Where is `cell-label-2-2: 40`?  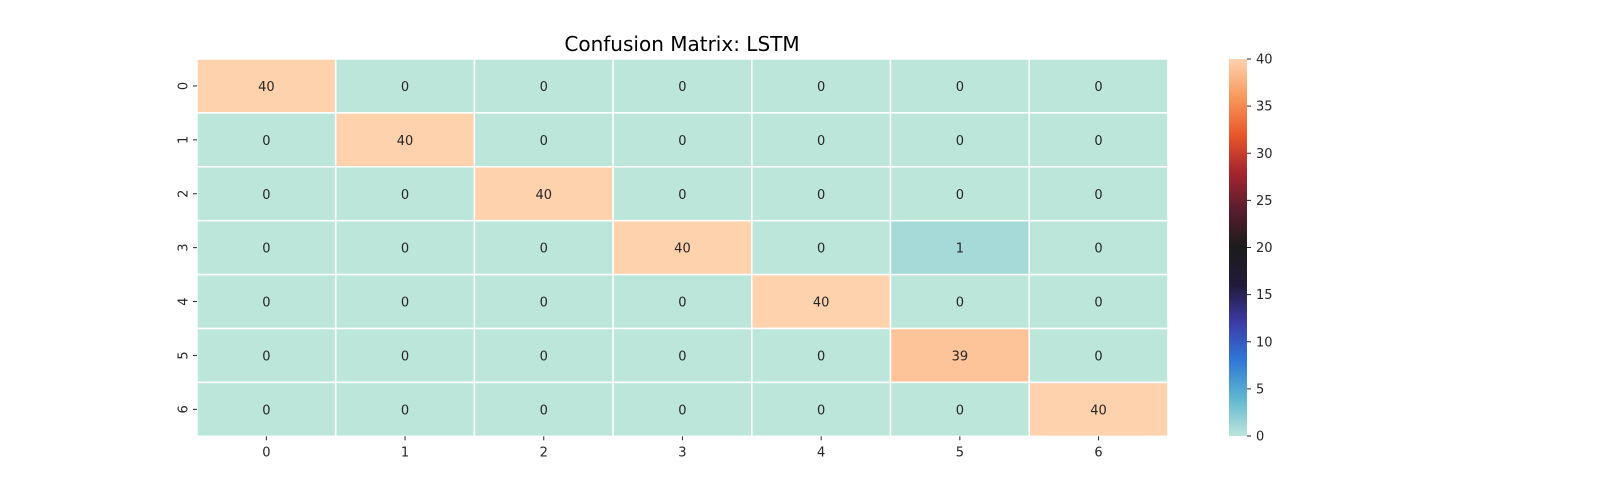 cell-label-2-2: 40 is located at coordinates (543, 195).